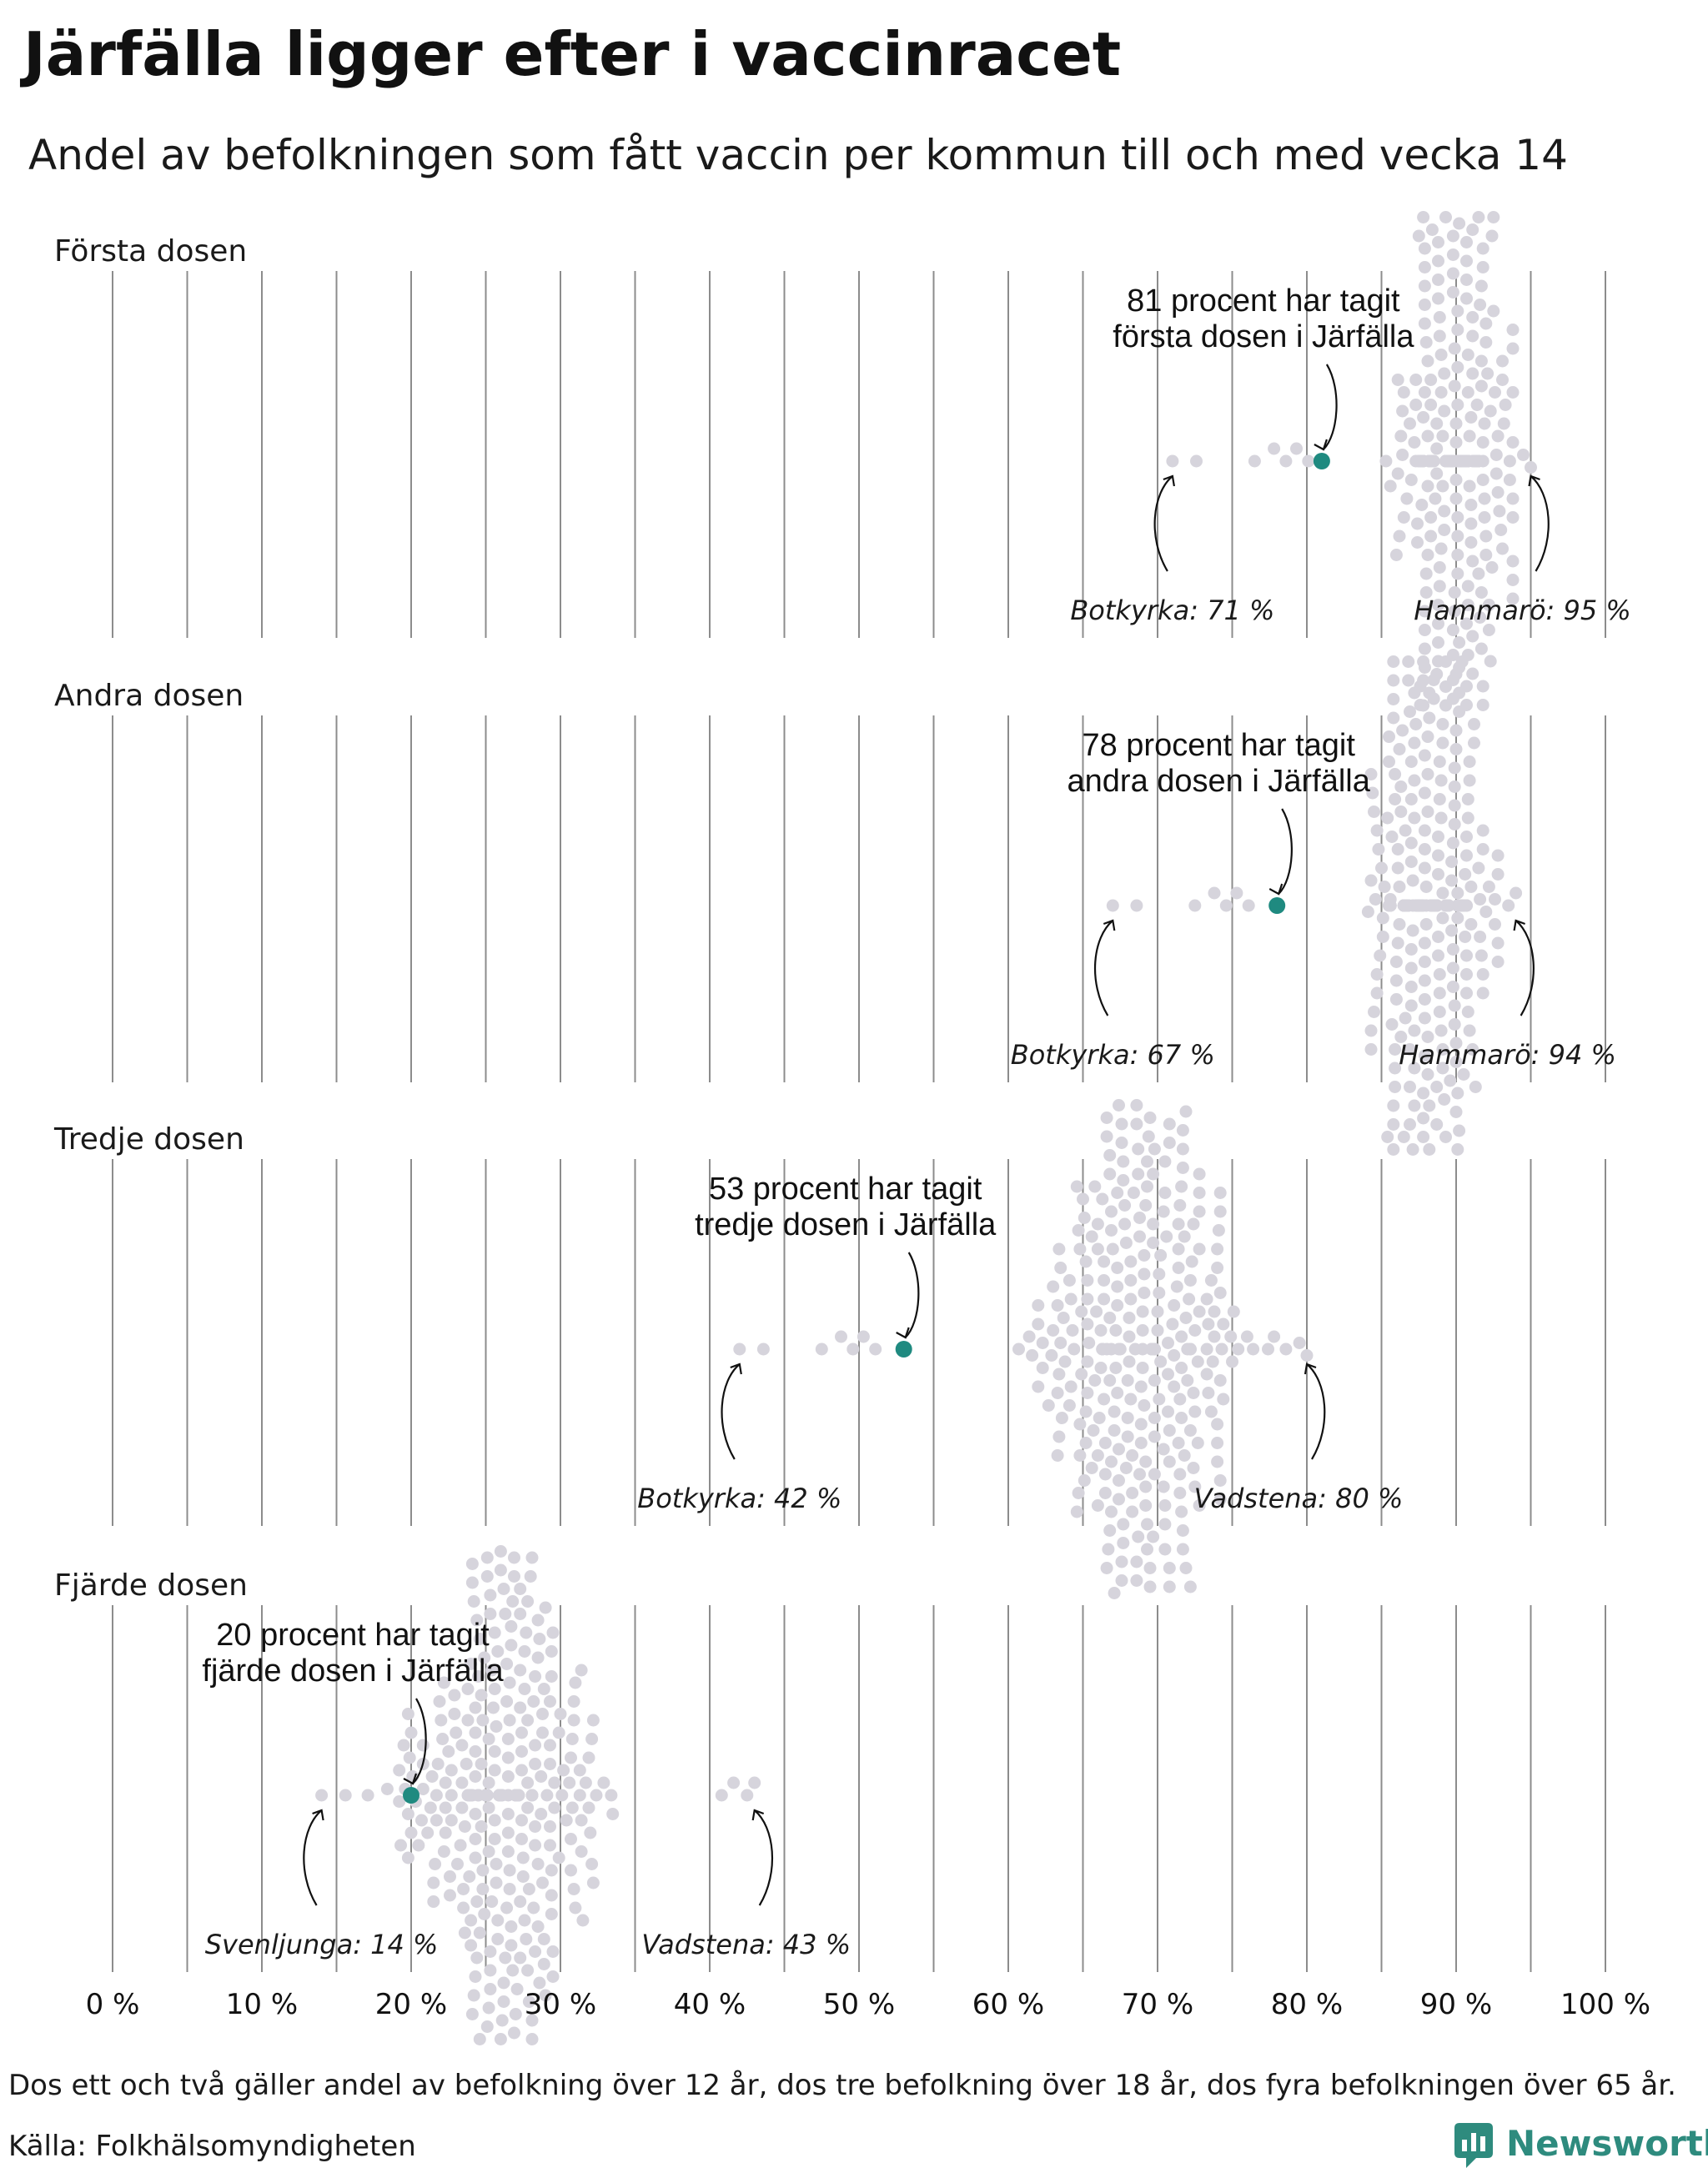 The height and width of the screenshot is (2168, 1708). What do you see at coordinates (1219, 781) in the screenshot?
I see `annotation-line-2: andra dosen i Järfälla` at bounding box center [1219, 781].